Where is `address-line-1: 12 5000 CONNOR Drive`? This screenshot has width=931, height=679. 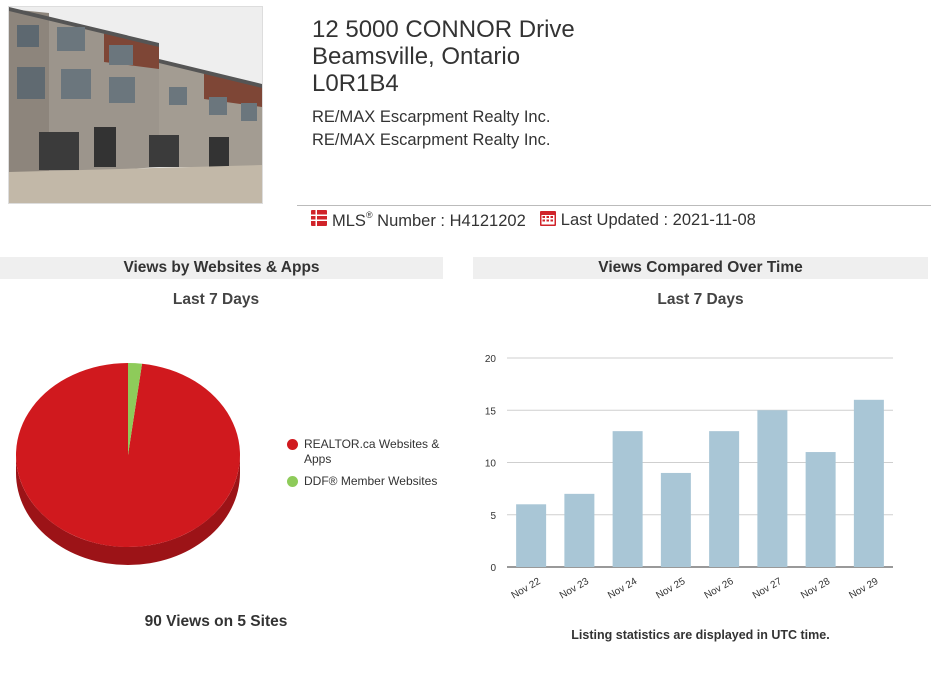
address-line-1: 12 5000 CONNOR Drive is located at coordinates (443, 29).